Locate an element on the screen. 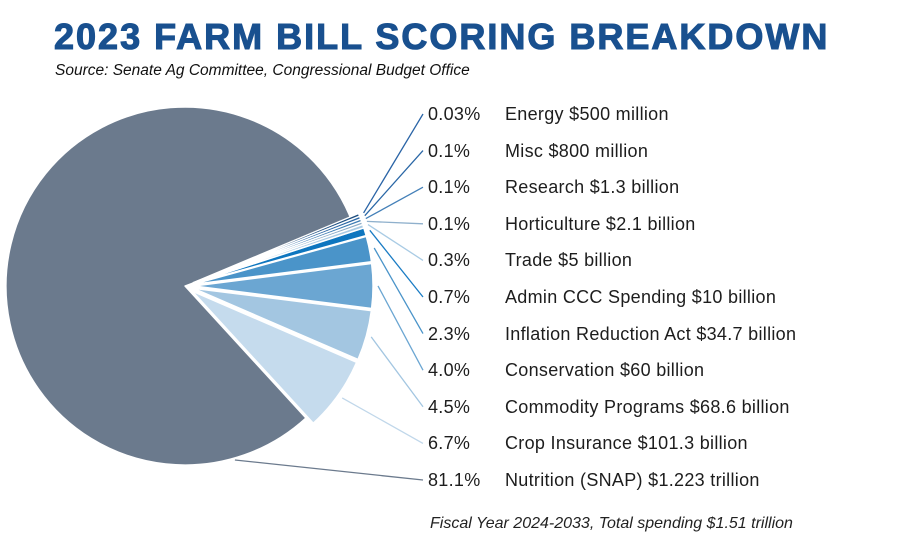 This screenshot has height=542, width=900. leader-line-research is located at coordinates (394, 203).